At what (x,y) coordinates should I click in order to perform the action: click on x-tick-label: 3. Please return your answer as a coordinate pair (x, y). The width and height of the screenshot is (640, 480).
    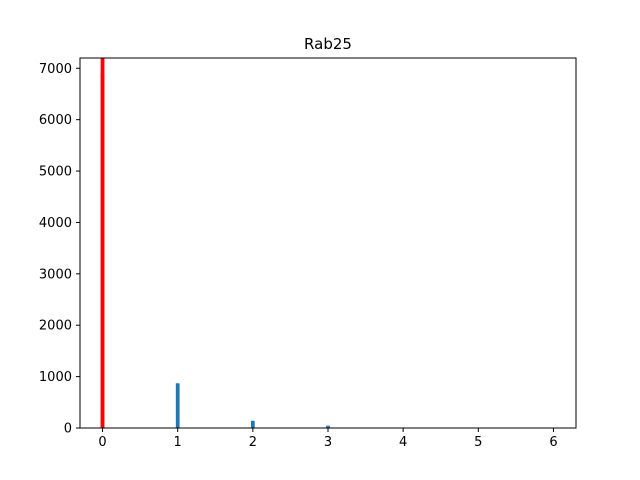
    Looking at the image, I should click on (328, 442).